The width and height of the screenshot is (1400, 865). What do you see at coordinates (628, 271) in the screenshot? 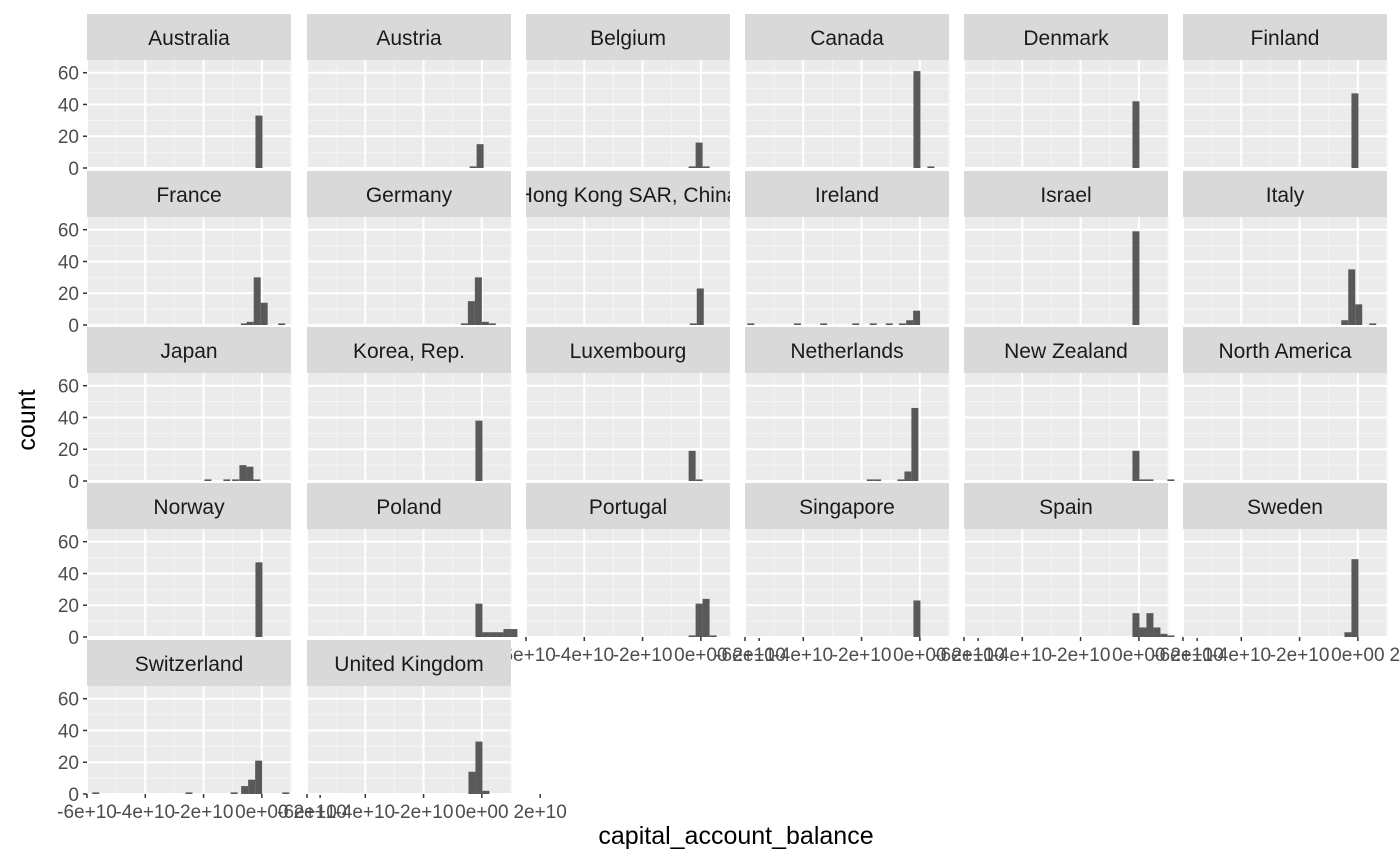
I see `facet-hong-kong-sar-china-panel` at bounding box center [628, 271].